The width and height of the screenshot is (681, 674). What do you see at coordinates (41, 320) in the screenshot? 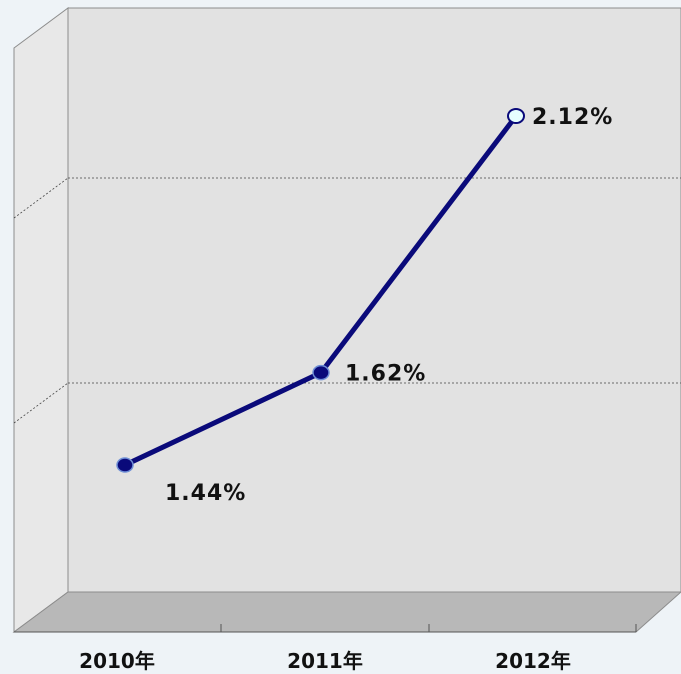
I see `chart-side-wall` at bounding box center [41, 320].